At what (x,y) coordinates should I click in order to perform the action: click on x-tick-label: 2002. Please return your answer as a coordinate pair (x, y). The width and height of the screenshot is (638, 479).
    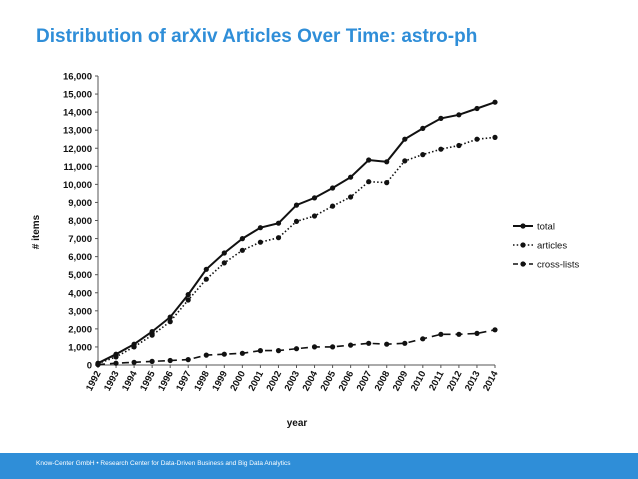
    Looking at the image, I should click on (274, 381).